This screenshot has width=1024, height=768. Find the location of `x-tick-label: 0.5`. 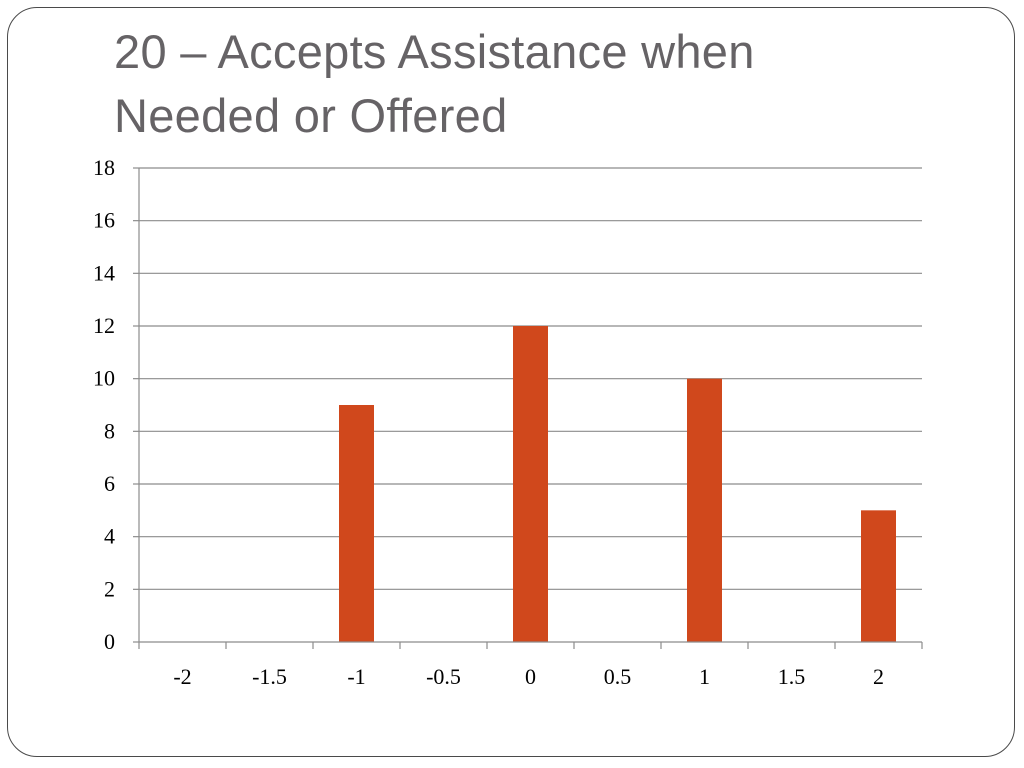

x-tick-label: 0.5 is located at coordinates (618, 676).